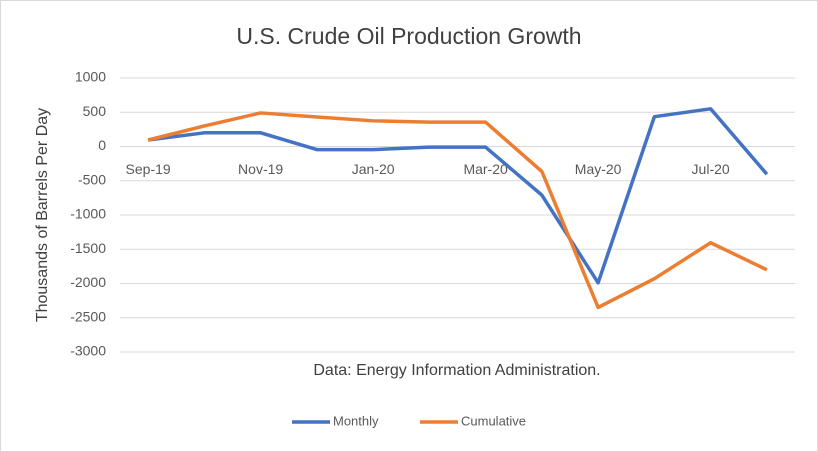 The height and width of the screenshot is (452, 818). I want to click on y-tick-label: -500, so click(92, 179).